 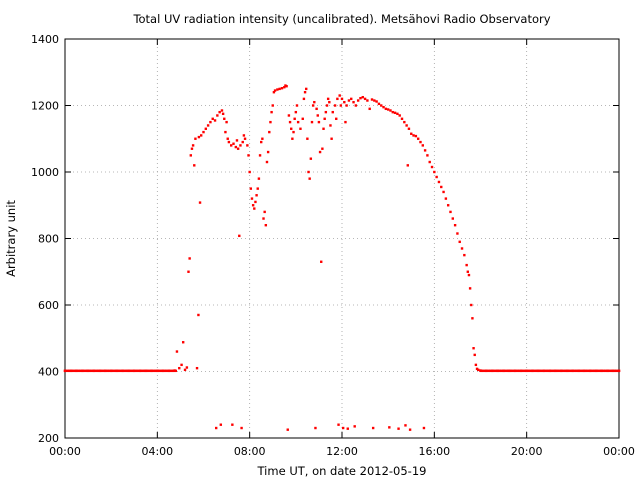 I want to click on y-axis-tick-labels: 200 400 600 800 1000 1200 1400, so click(x=45, y=239).